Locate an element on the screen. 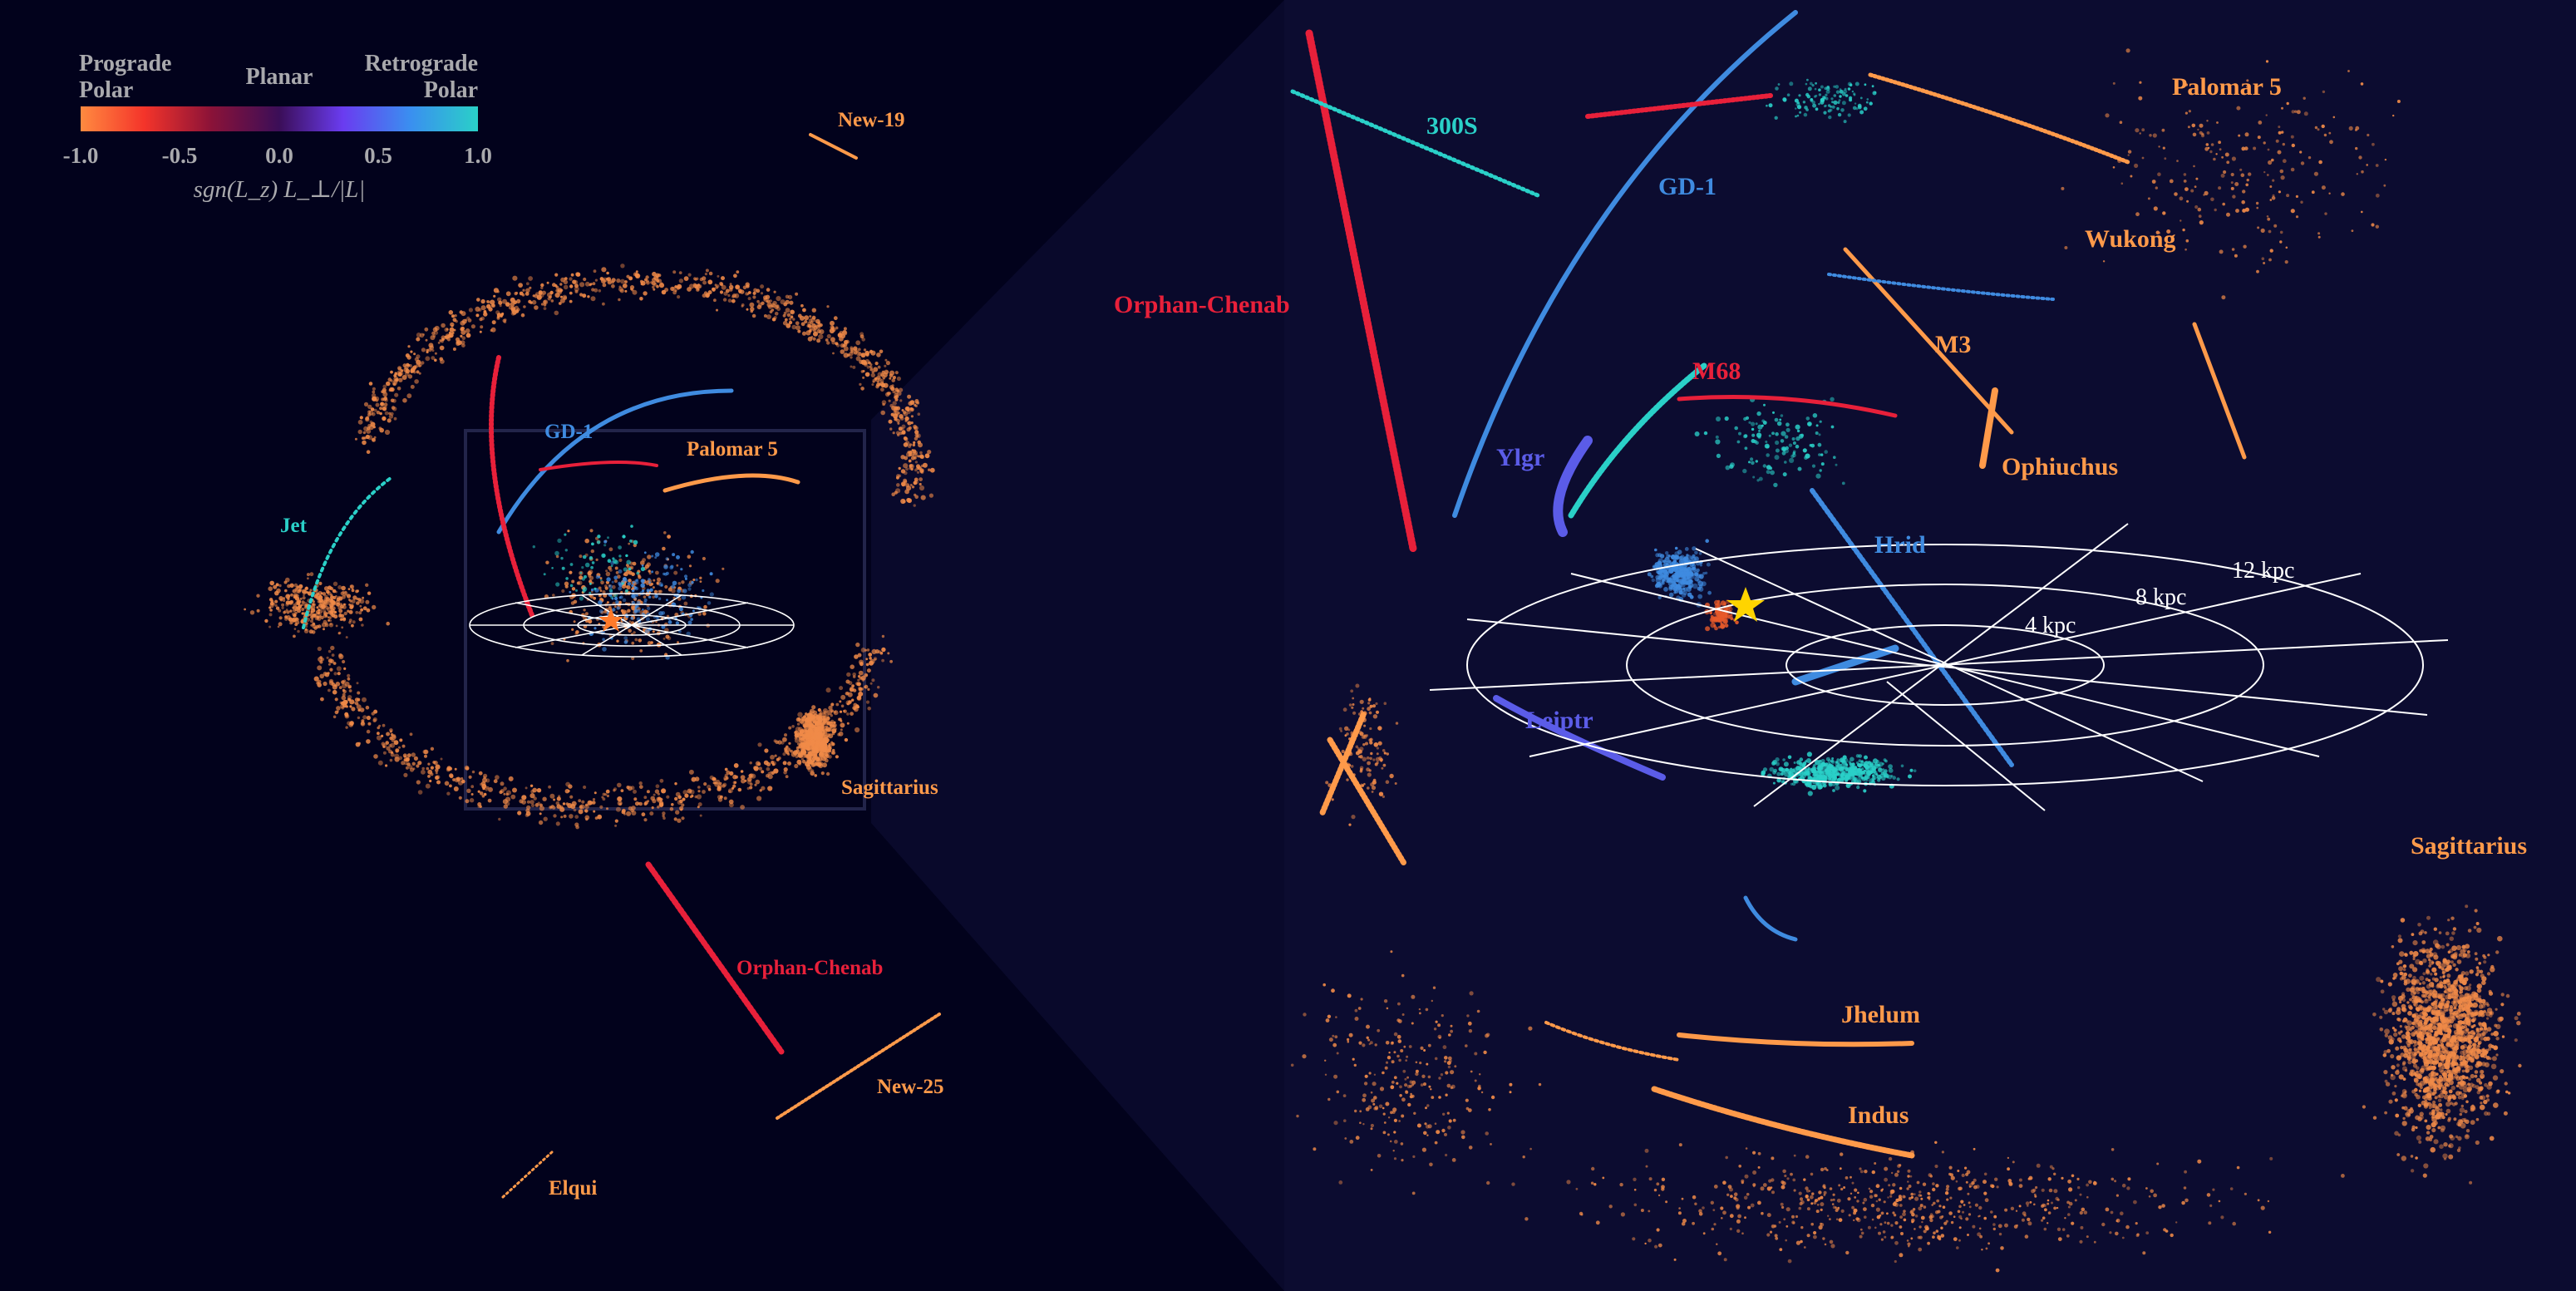 Image resolution: width=2576 pixels, height=1291 pixels. right-blue-blob is located at coordinates (1679, 573).